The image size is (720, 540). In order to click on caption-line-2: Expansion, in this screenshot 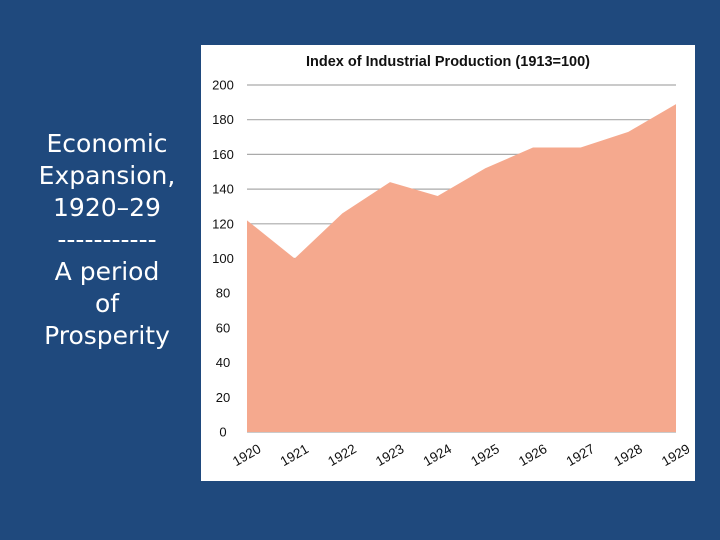, I will do `click(107, 175)`.